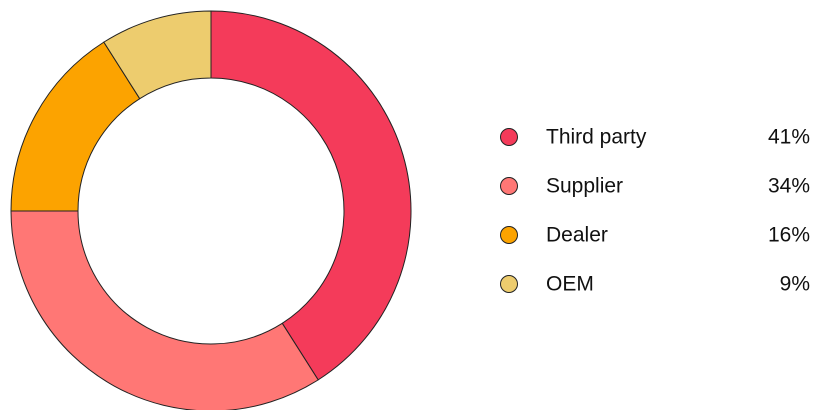 This screenshot has height=410, width=813. Describe the element at coordinates (509, 284) in the screenshot. I see `legend-marker-oem` at that location.